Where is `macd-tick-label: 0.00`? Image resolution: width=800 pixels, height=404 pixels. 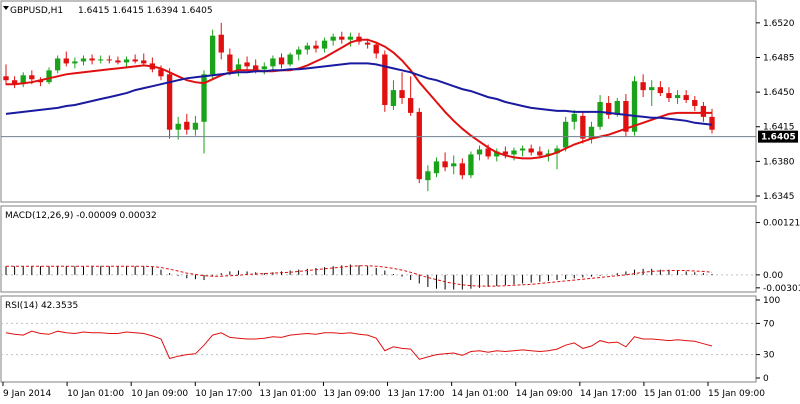 macd-tick-label: 0.00 is located at coordinates (773, 276).